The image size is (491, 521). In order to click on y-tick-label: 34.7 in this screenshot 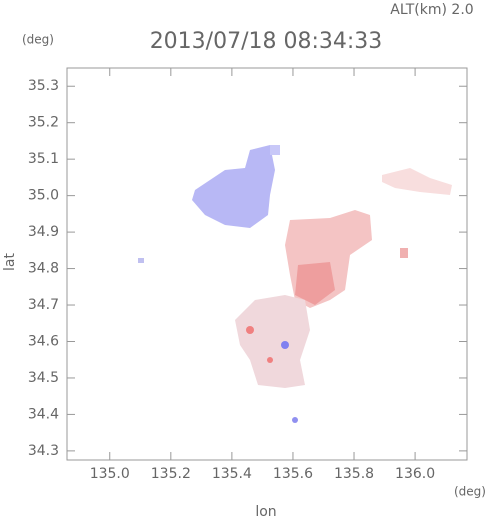, I will do `click(43, 305)`.